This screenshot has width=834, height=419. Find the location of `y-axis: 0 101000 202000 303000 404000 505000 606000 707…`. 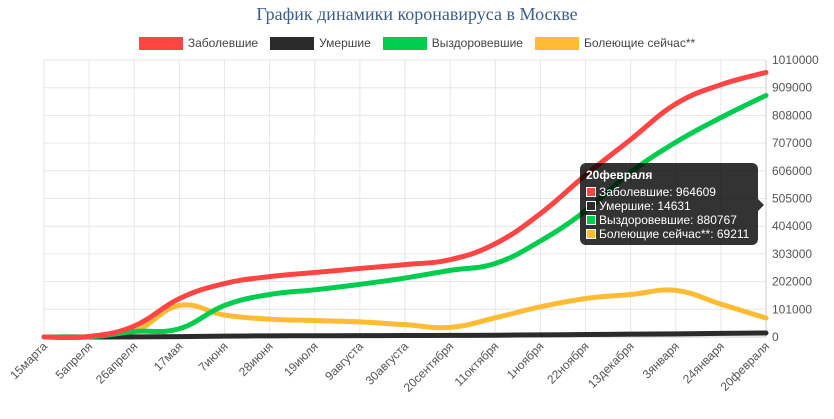

y-axis: 0 101000 202000 303000 404000 505000 606000 707… is located at coordinates (795, 198).